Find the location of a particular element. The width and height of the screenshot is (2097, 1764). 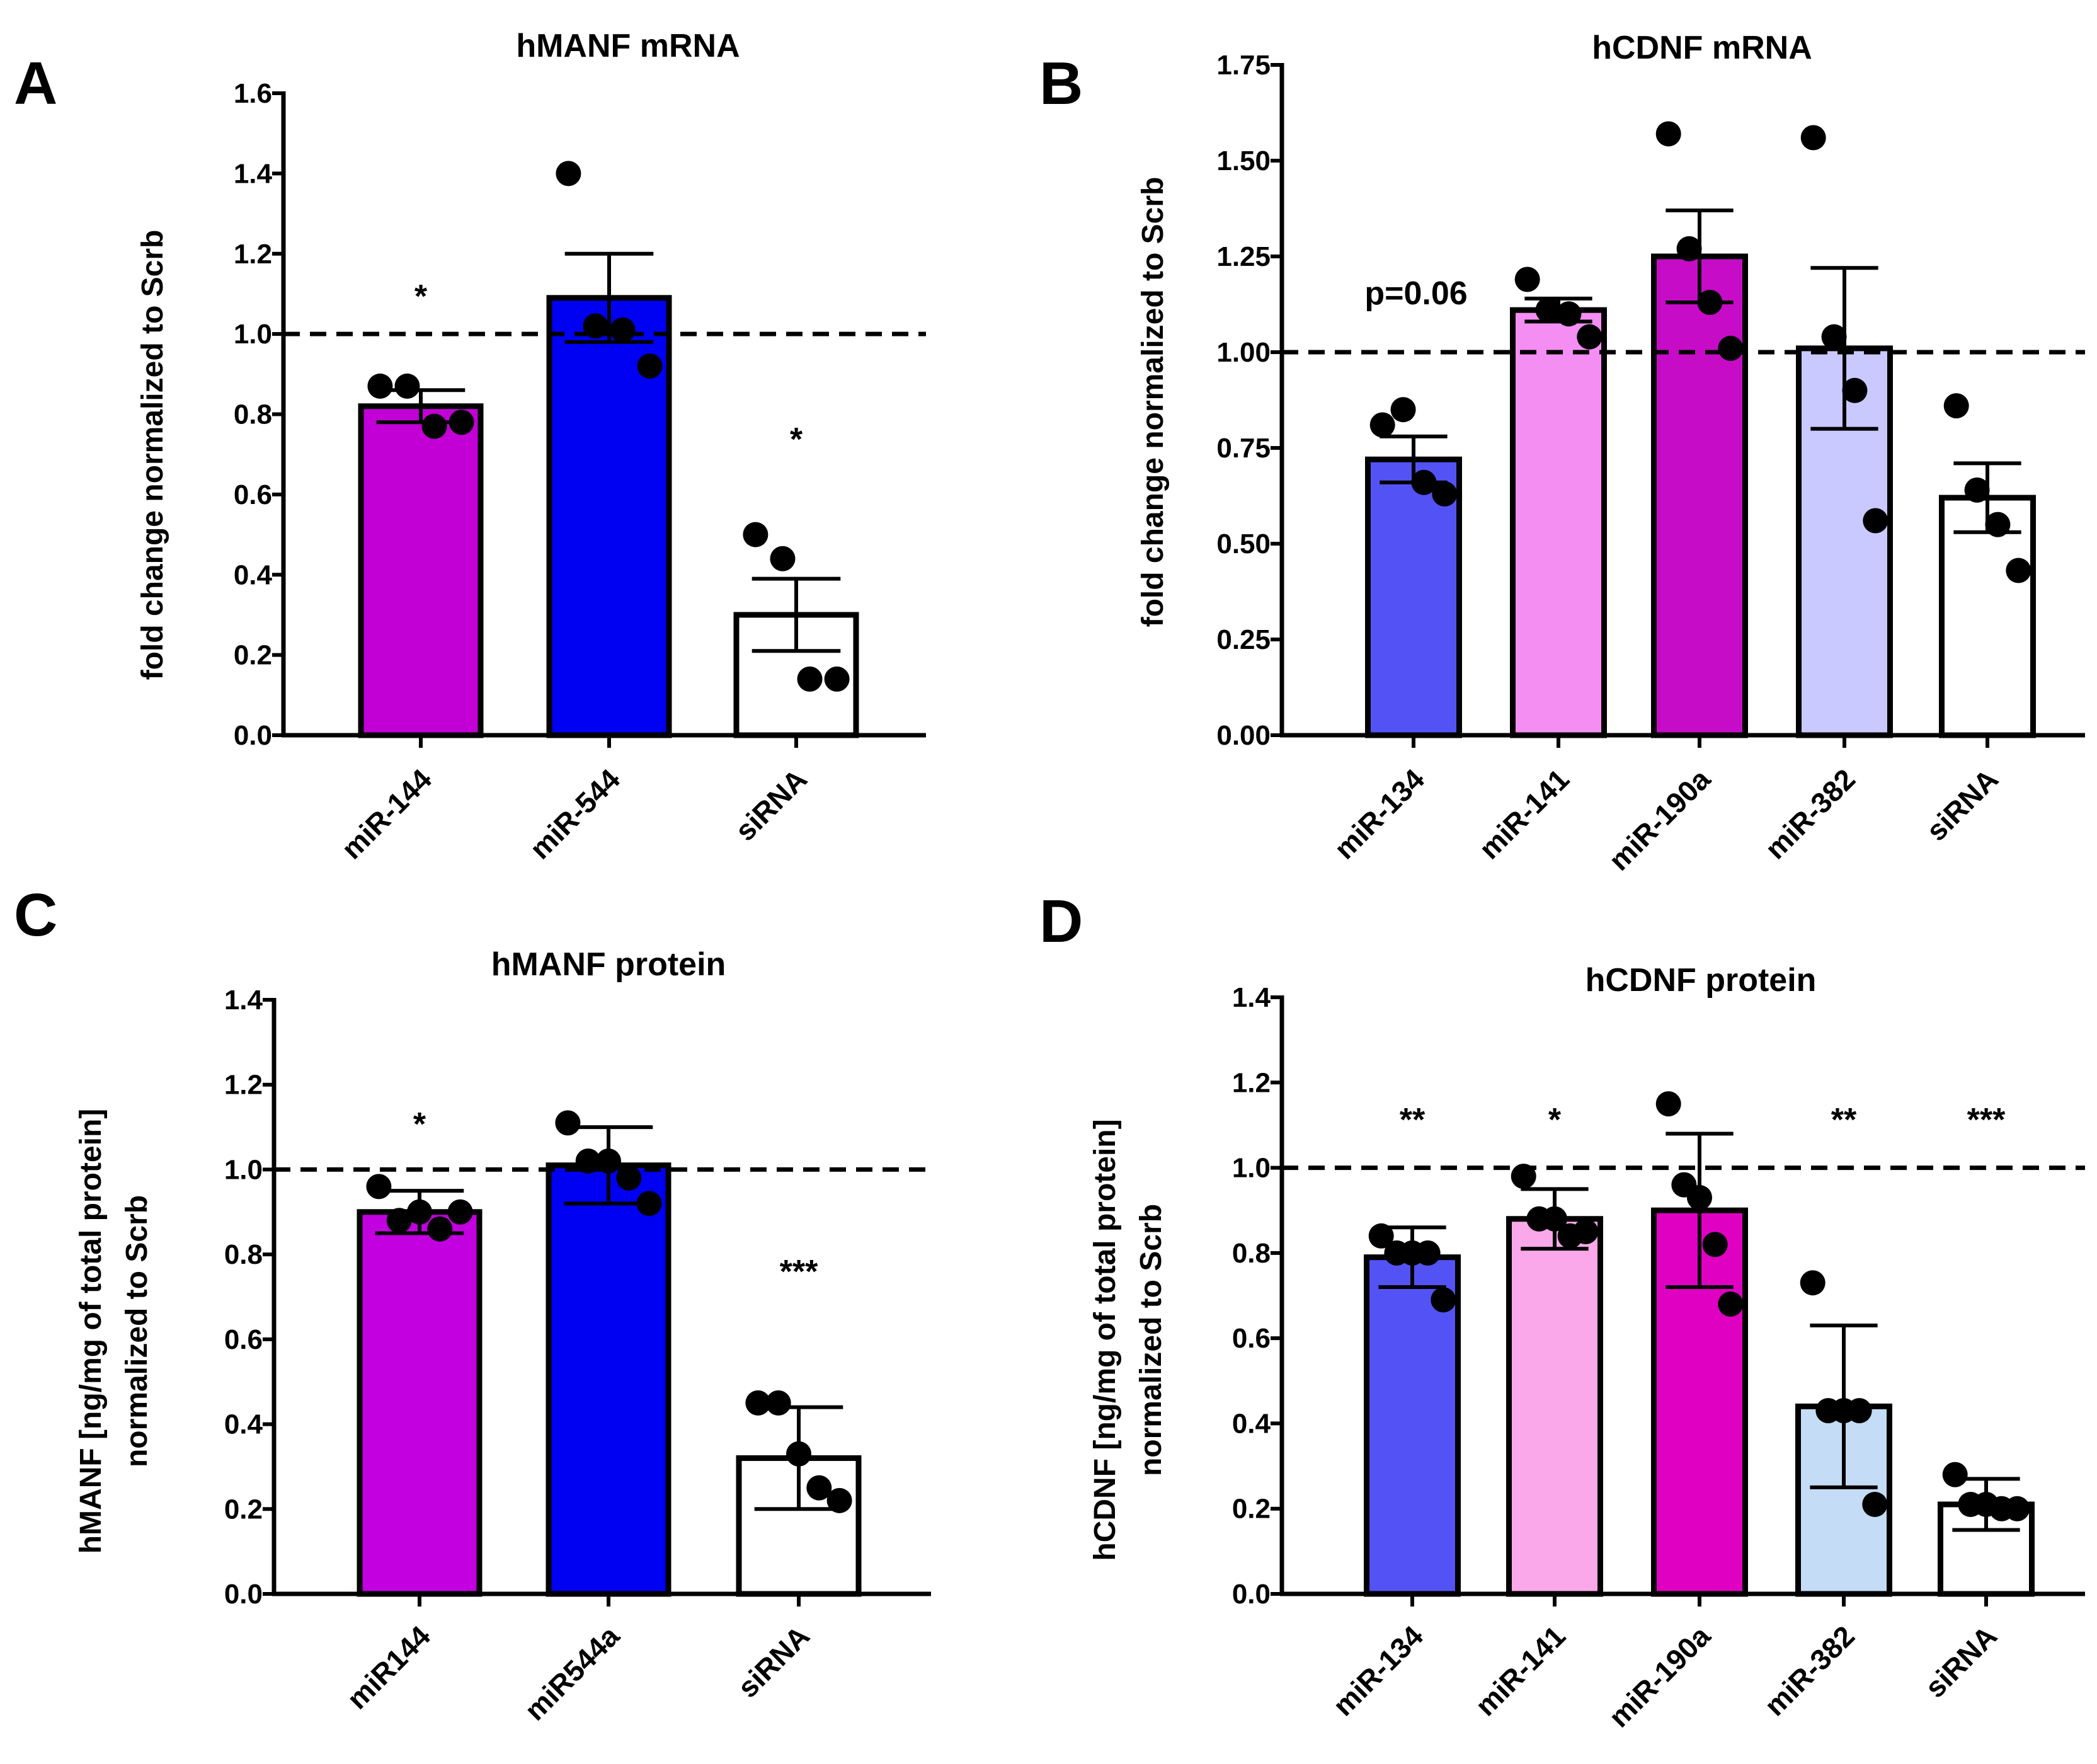

panel-c-title: hMANF protein is located at coordinates (608, 964).